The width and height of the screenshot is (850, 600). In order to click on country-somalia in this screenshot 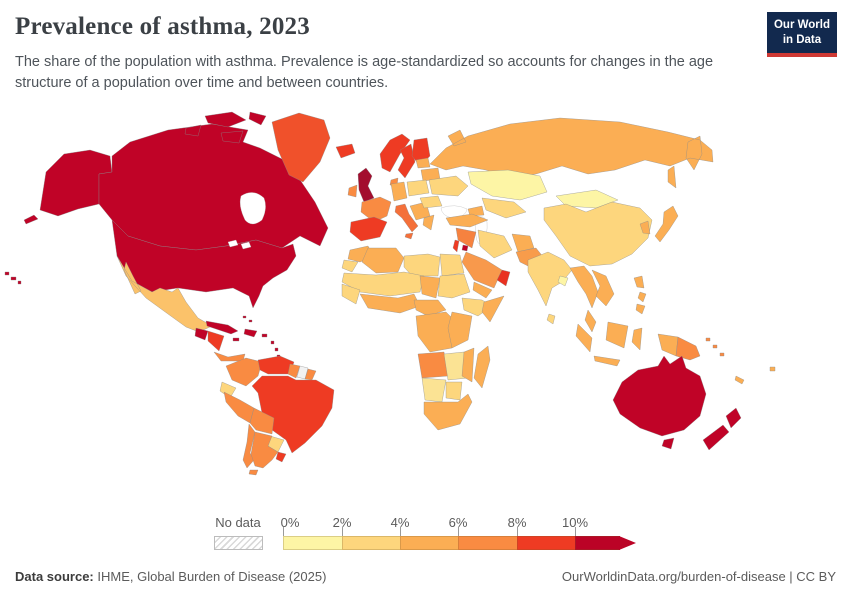, I will do `click(493, 309)`.